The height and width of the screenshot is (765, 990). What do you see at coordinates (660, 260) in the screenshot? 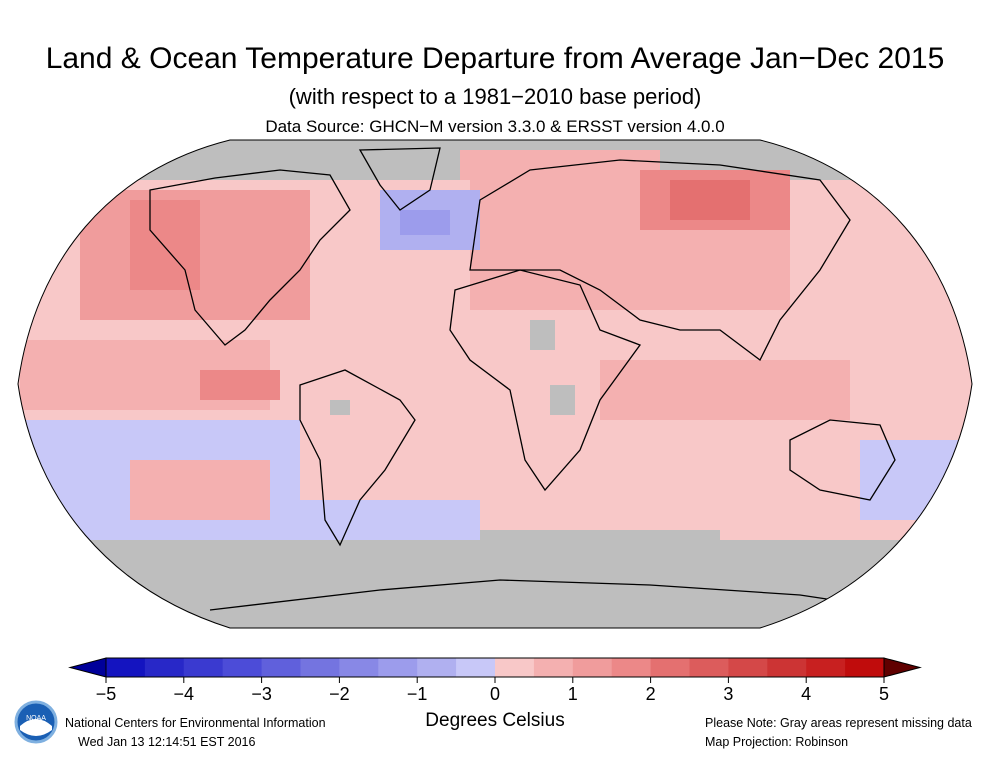
I see `eurasia-outline` at bounding box center [660, 260].